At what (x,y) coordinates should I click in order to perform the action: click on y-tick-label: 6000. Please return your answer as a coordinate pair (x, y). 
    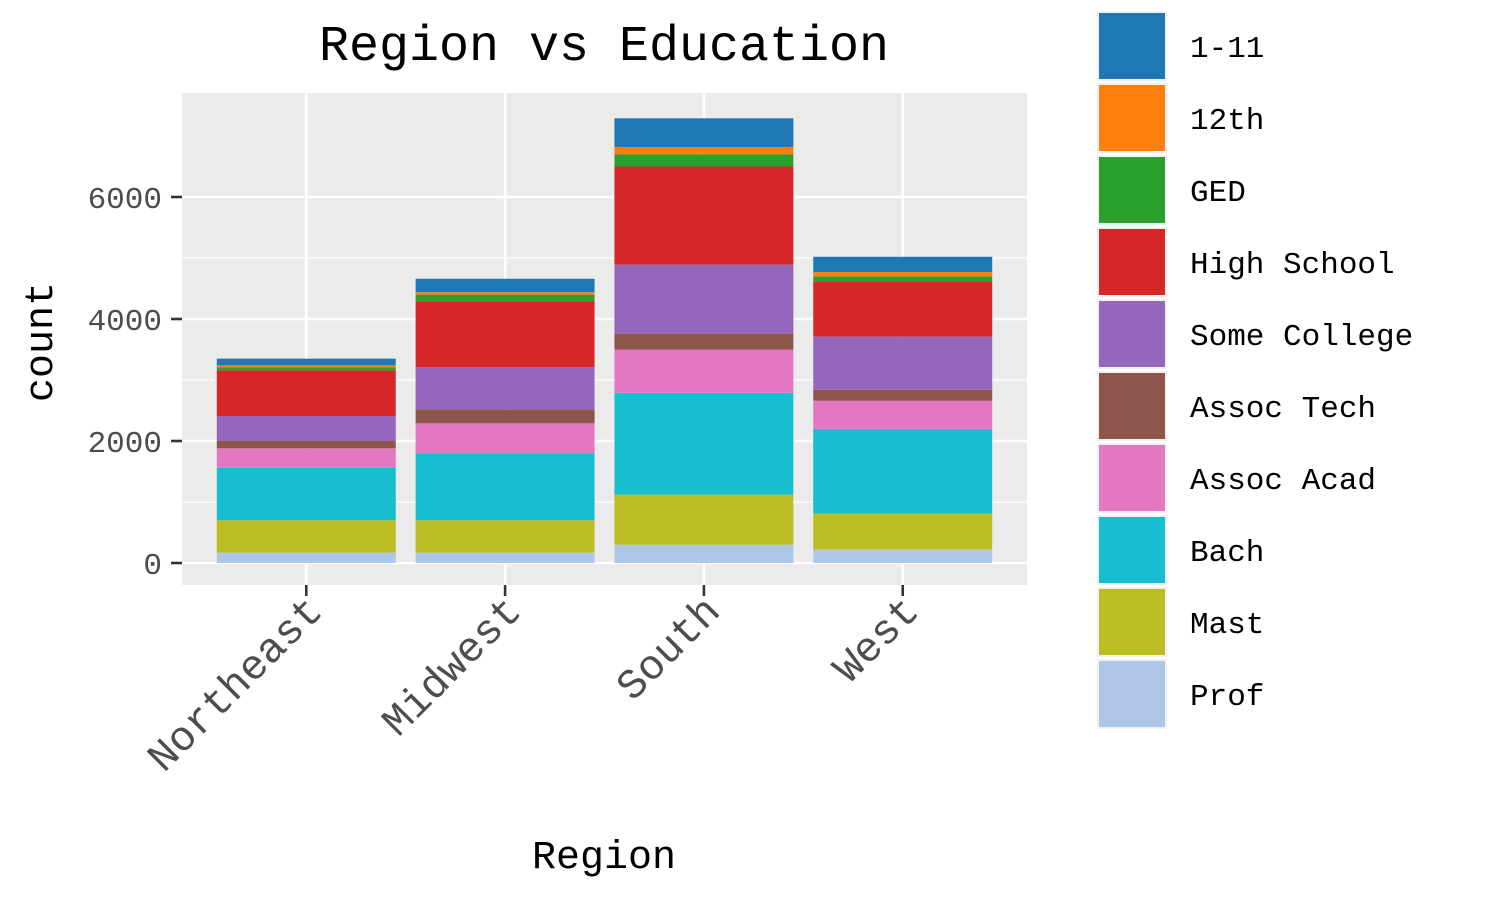
    Looking at the image, I should click on (125, 200).